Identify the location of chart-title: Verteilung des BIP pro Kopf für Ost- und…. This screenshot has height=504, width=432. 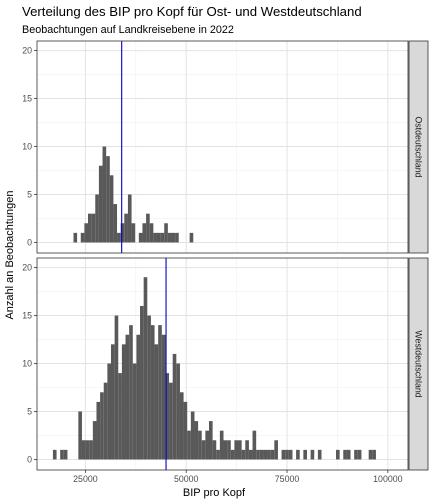
(192, 11).